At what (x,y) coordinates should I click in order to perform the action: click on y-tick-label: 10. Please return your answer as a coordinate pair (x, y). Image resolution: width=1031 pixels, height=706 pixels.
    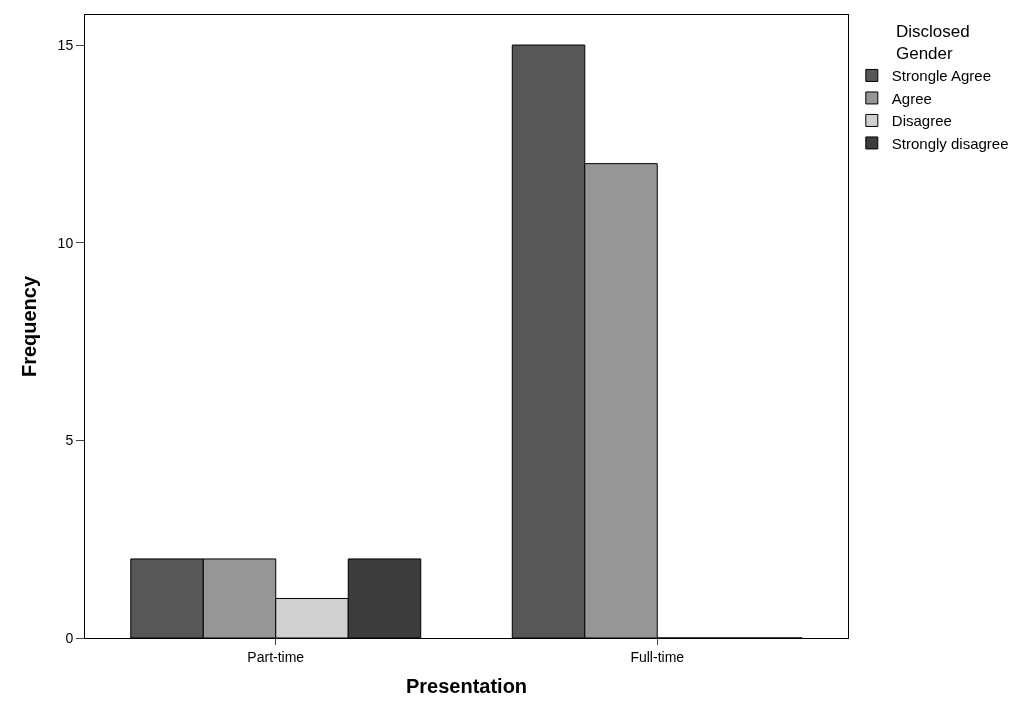
    Looking at the image, I should click on (65, 242).